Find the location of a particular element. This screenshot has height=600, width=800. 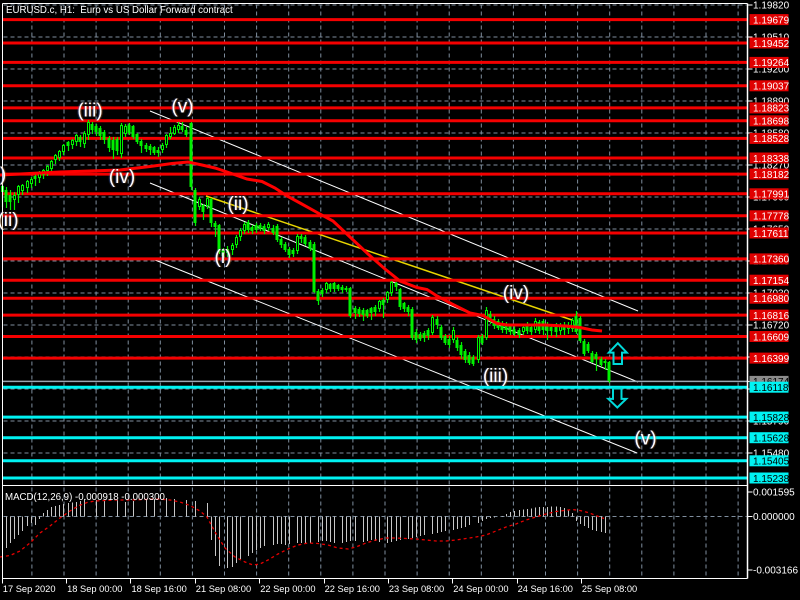

svg-text: 21 Sep 08:00 is located at coordinates (223, 589).